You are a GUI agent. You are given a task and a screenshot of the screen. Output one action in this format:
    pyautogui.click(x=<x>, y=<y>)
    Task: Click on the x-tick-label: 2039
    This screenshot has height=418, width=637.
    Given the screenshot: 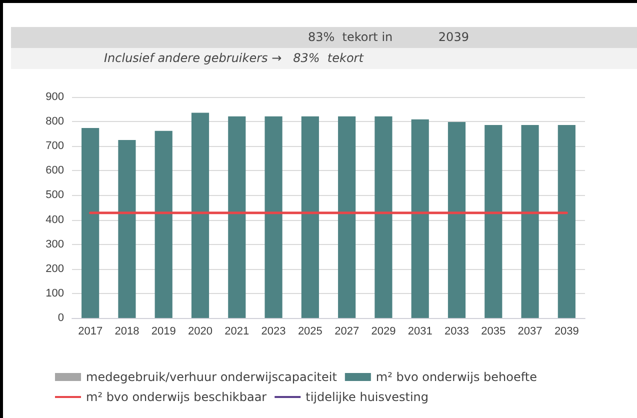 What is the action you would take?
    pyautogui.click(x=566, y=332)
    